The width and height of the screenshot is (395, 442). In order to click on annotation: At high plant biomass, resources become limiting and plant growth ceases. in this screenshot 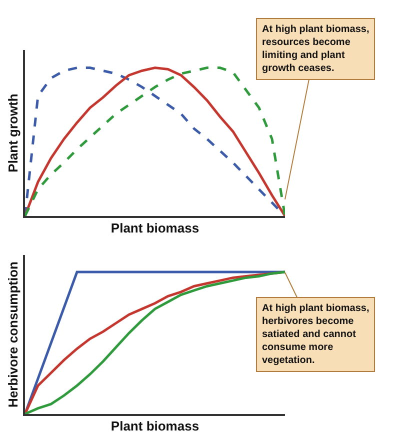, I will do `click(316, 49)`.